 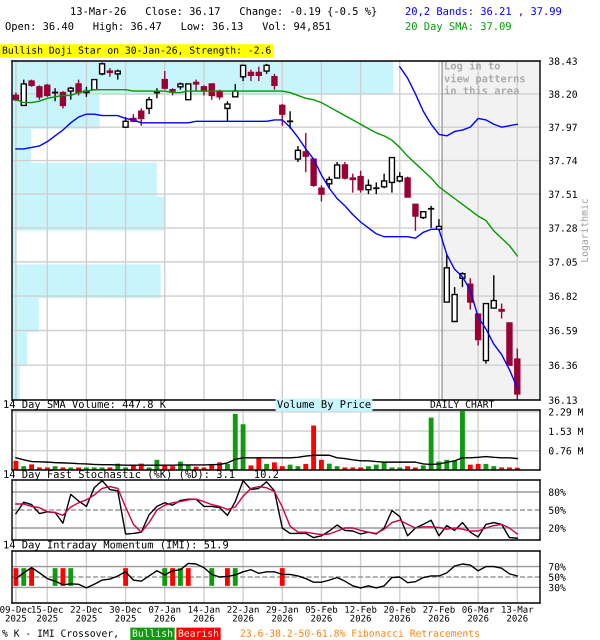 What do you see at coordinates (484, 11) in the screenshot?
I see `text: 20,2 Bands: 36.21 , 37.99` at bounding box center [484, 11].